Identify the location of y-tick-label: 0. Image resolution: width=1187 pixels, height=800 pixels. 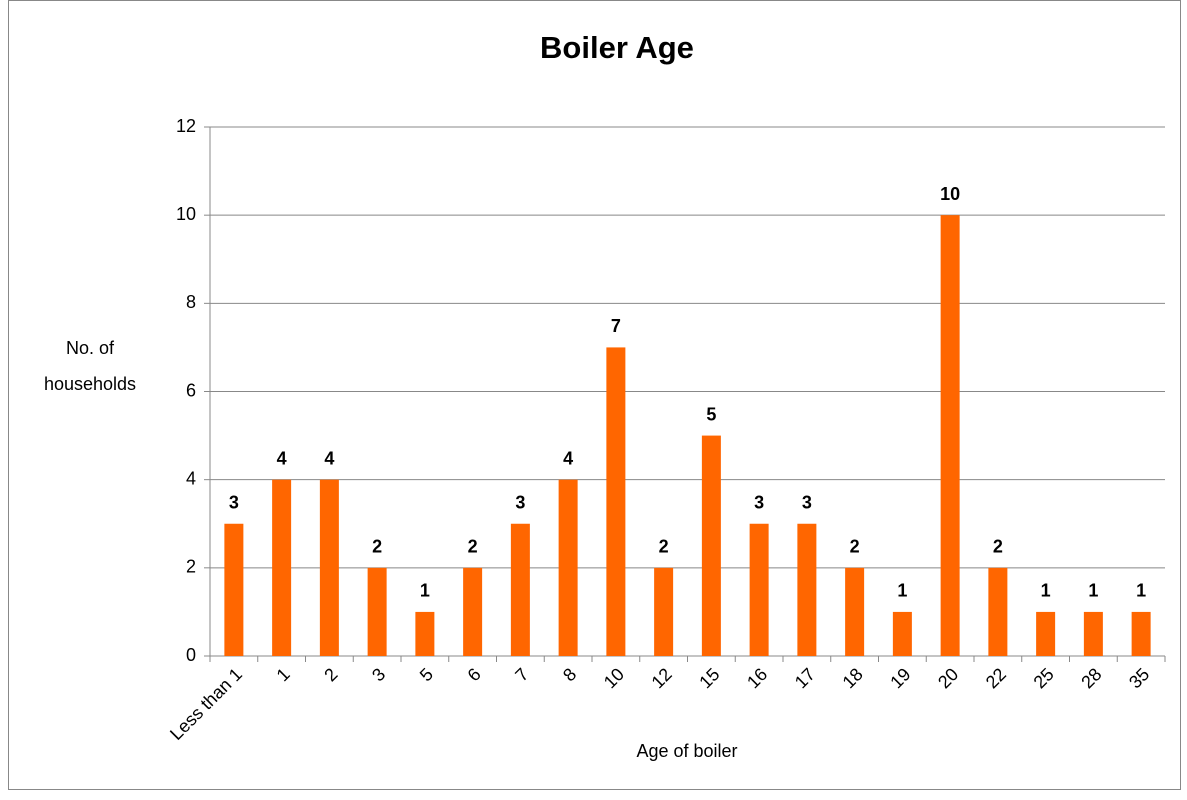
(191, 655).